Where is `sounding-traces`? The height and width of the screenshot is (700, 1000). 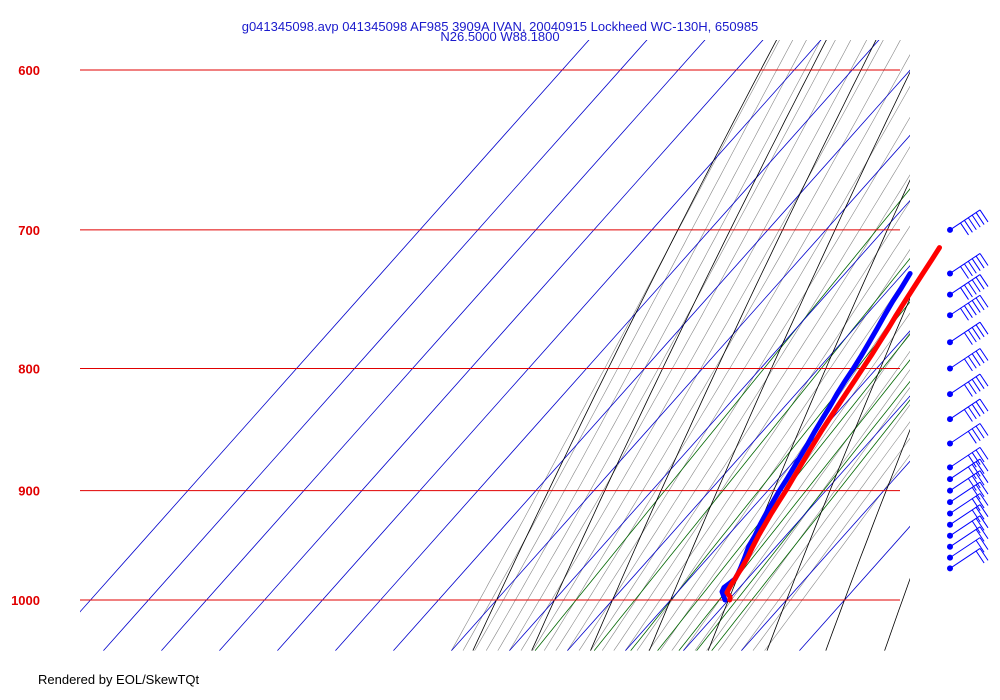
sounding-traces is located at coordinates (830, 424).